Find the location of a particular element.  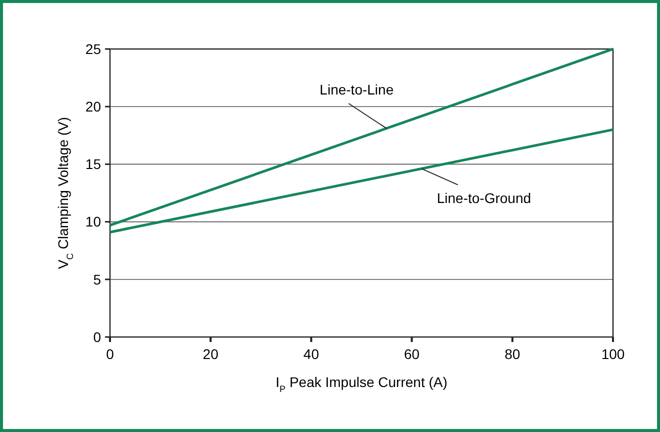

x-tick-label: 60 is located at coordinates (412, 354).